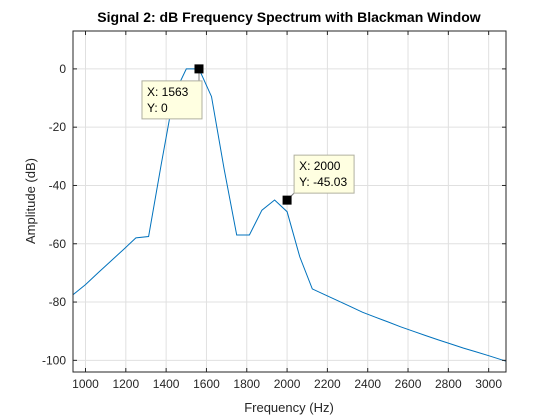 This screenshot has height=420, width=560. I want to click on x-tick-label: 1800, so click(246, 384).